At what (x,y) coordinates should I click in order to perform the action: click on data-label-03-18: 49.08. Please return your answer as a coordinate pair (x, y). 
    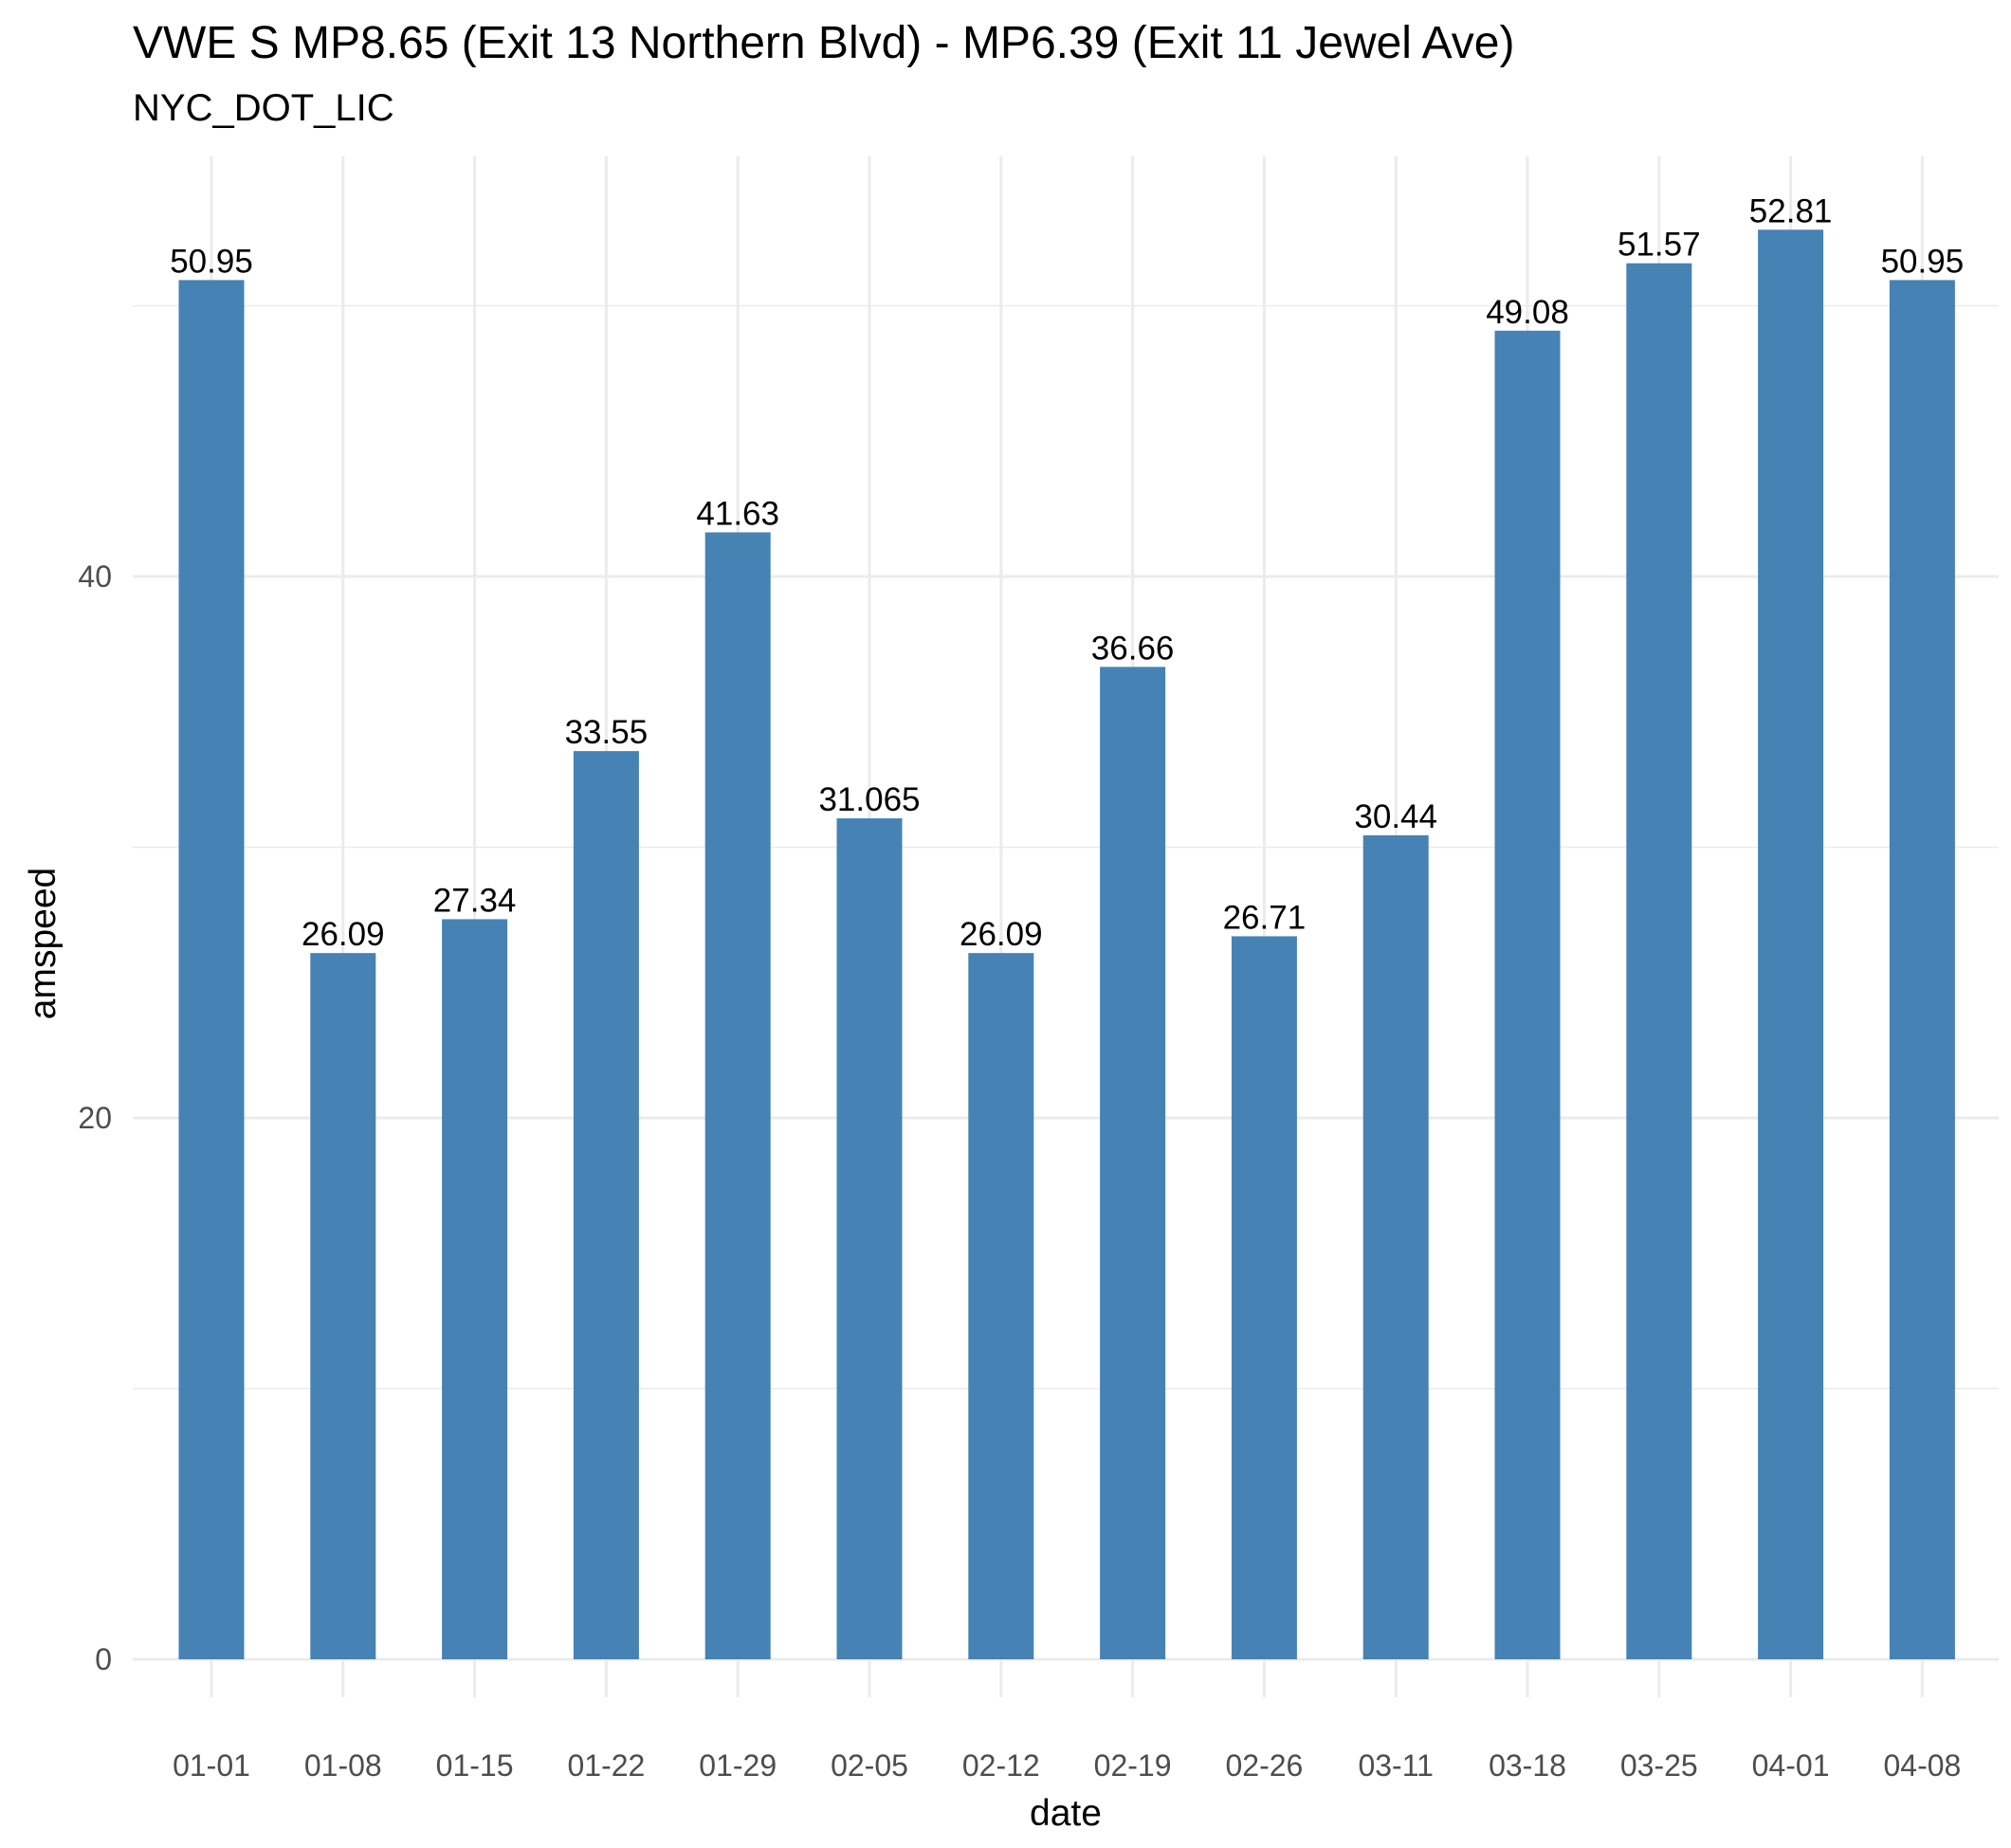
    Looking at the image, I should click on (1528, 312).